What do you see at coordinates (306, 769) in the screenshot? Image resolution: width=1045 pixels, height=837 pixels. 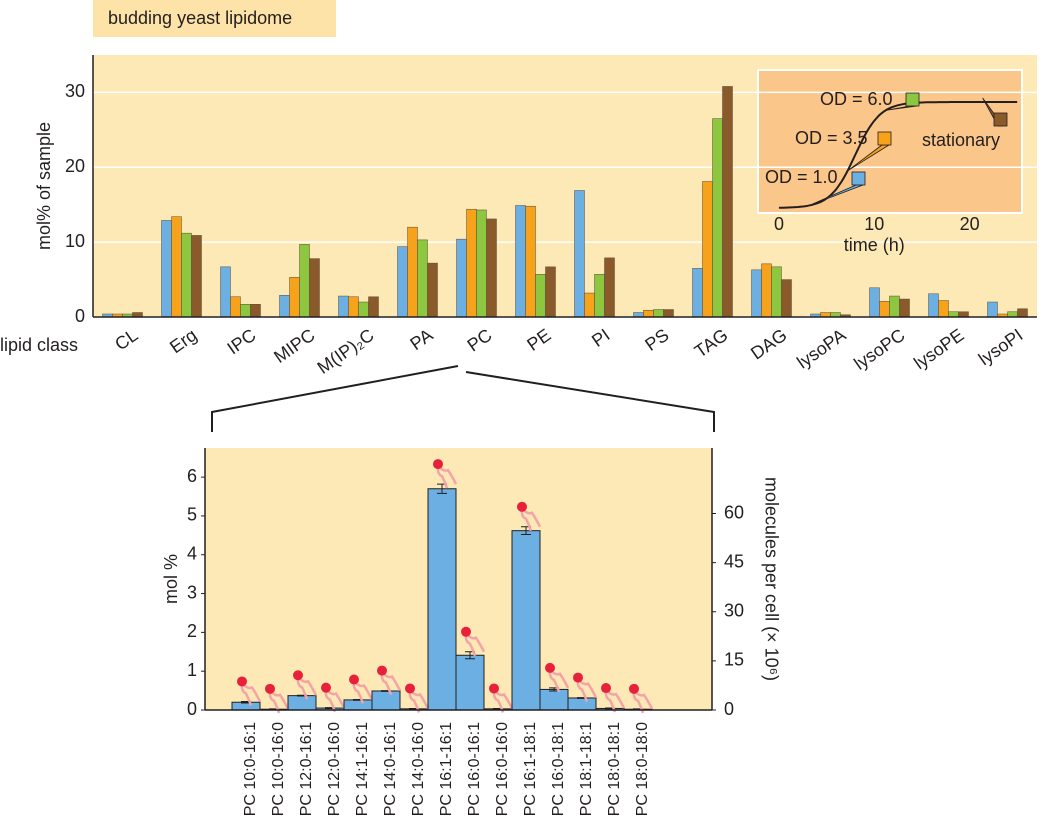 I see `x-tick-label: PC 12:0-16:1` at bounding box center [306, 769].